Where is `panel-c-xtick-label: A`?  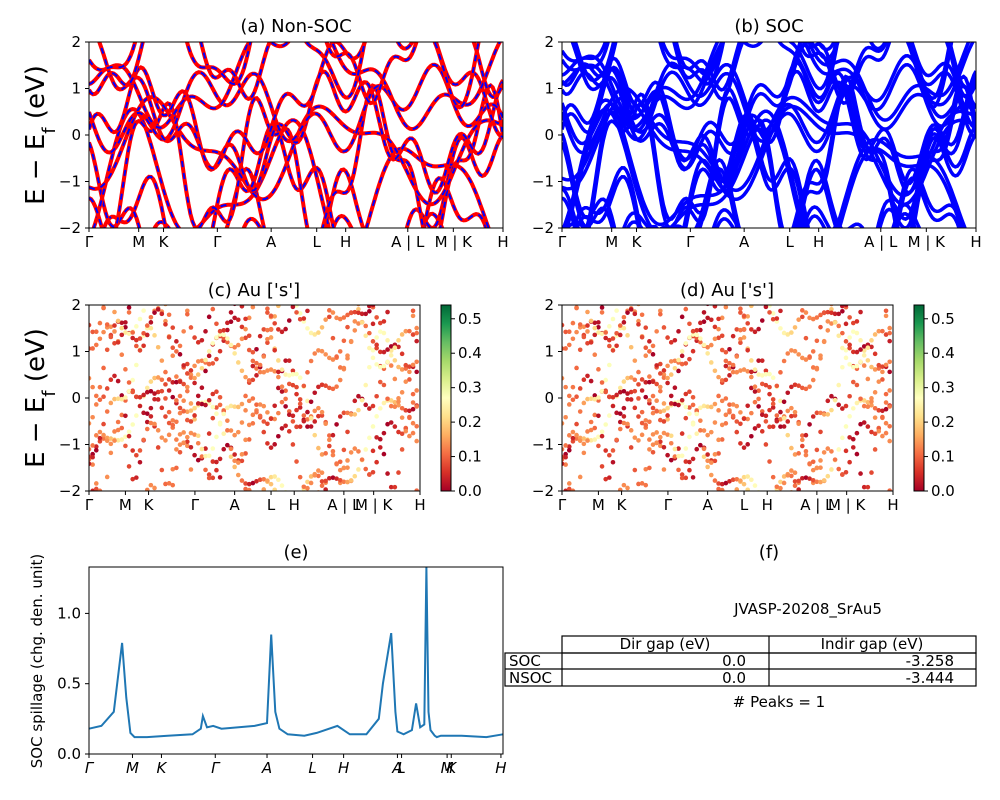
panel-c-xtick-label: A is located at coordinates (235, 505).